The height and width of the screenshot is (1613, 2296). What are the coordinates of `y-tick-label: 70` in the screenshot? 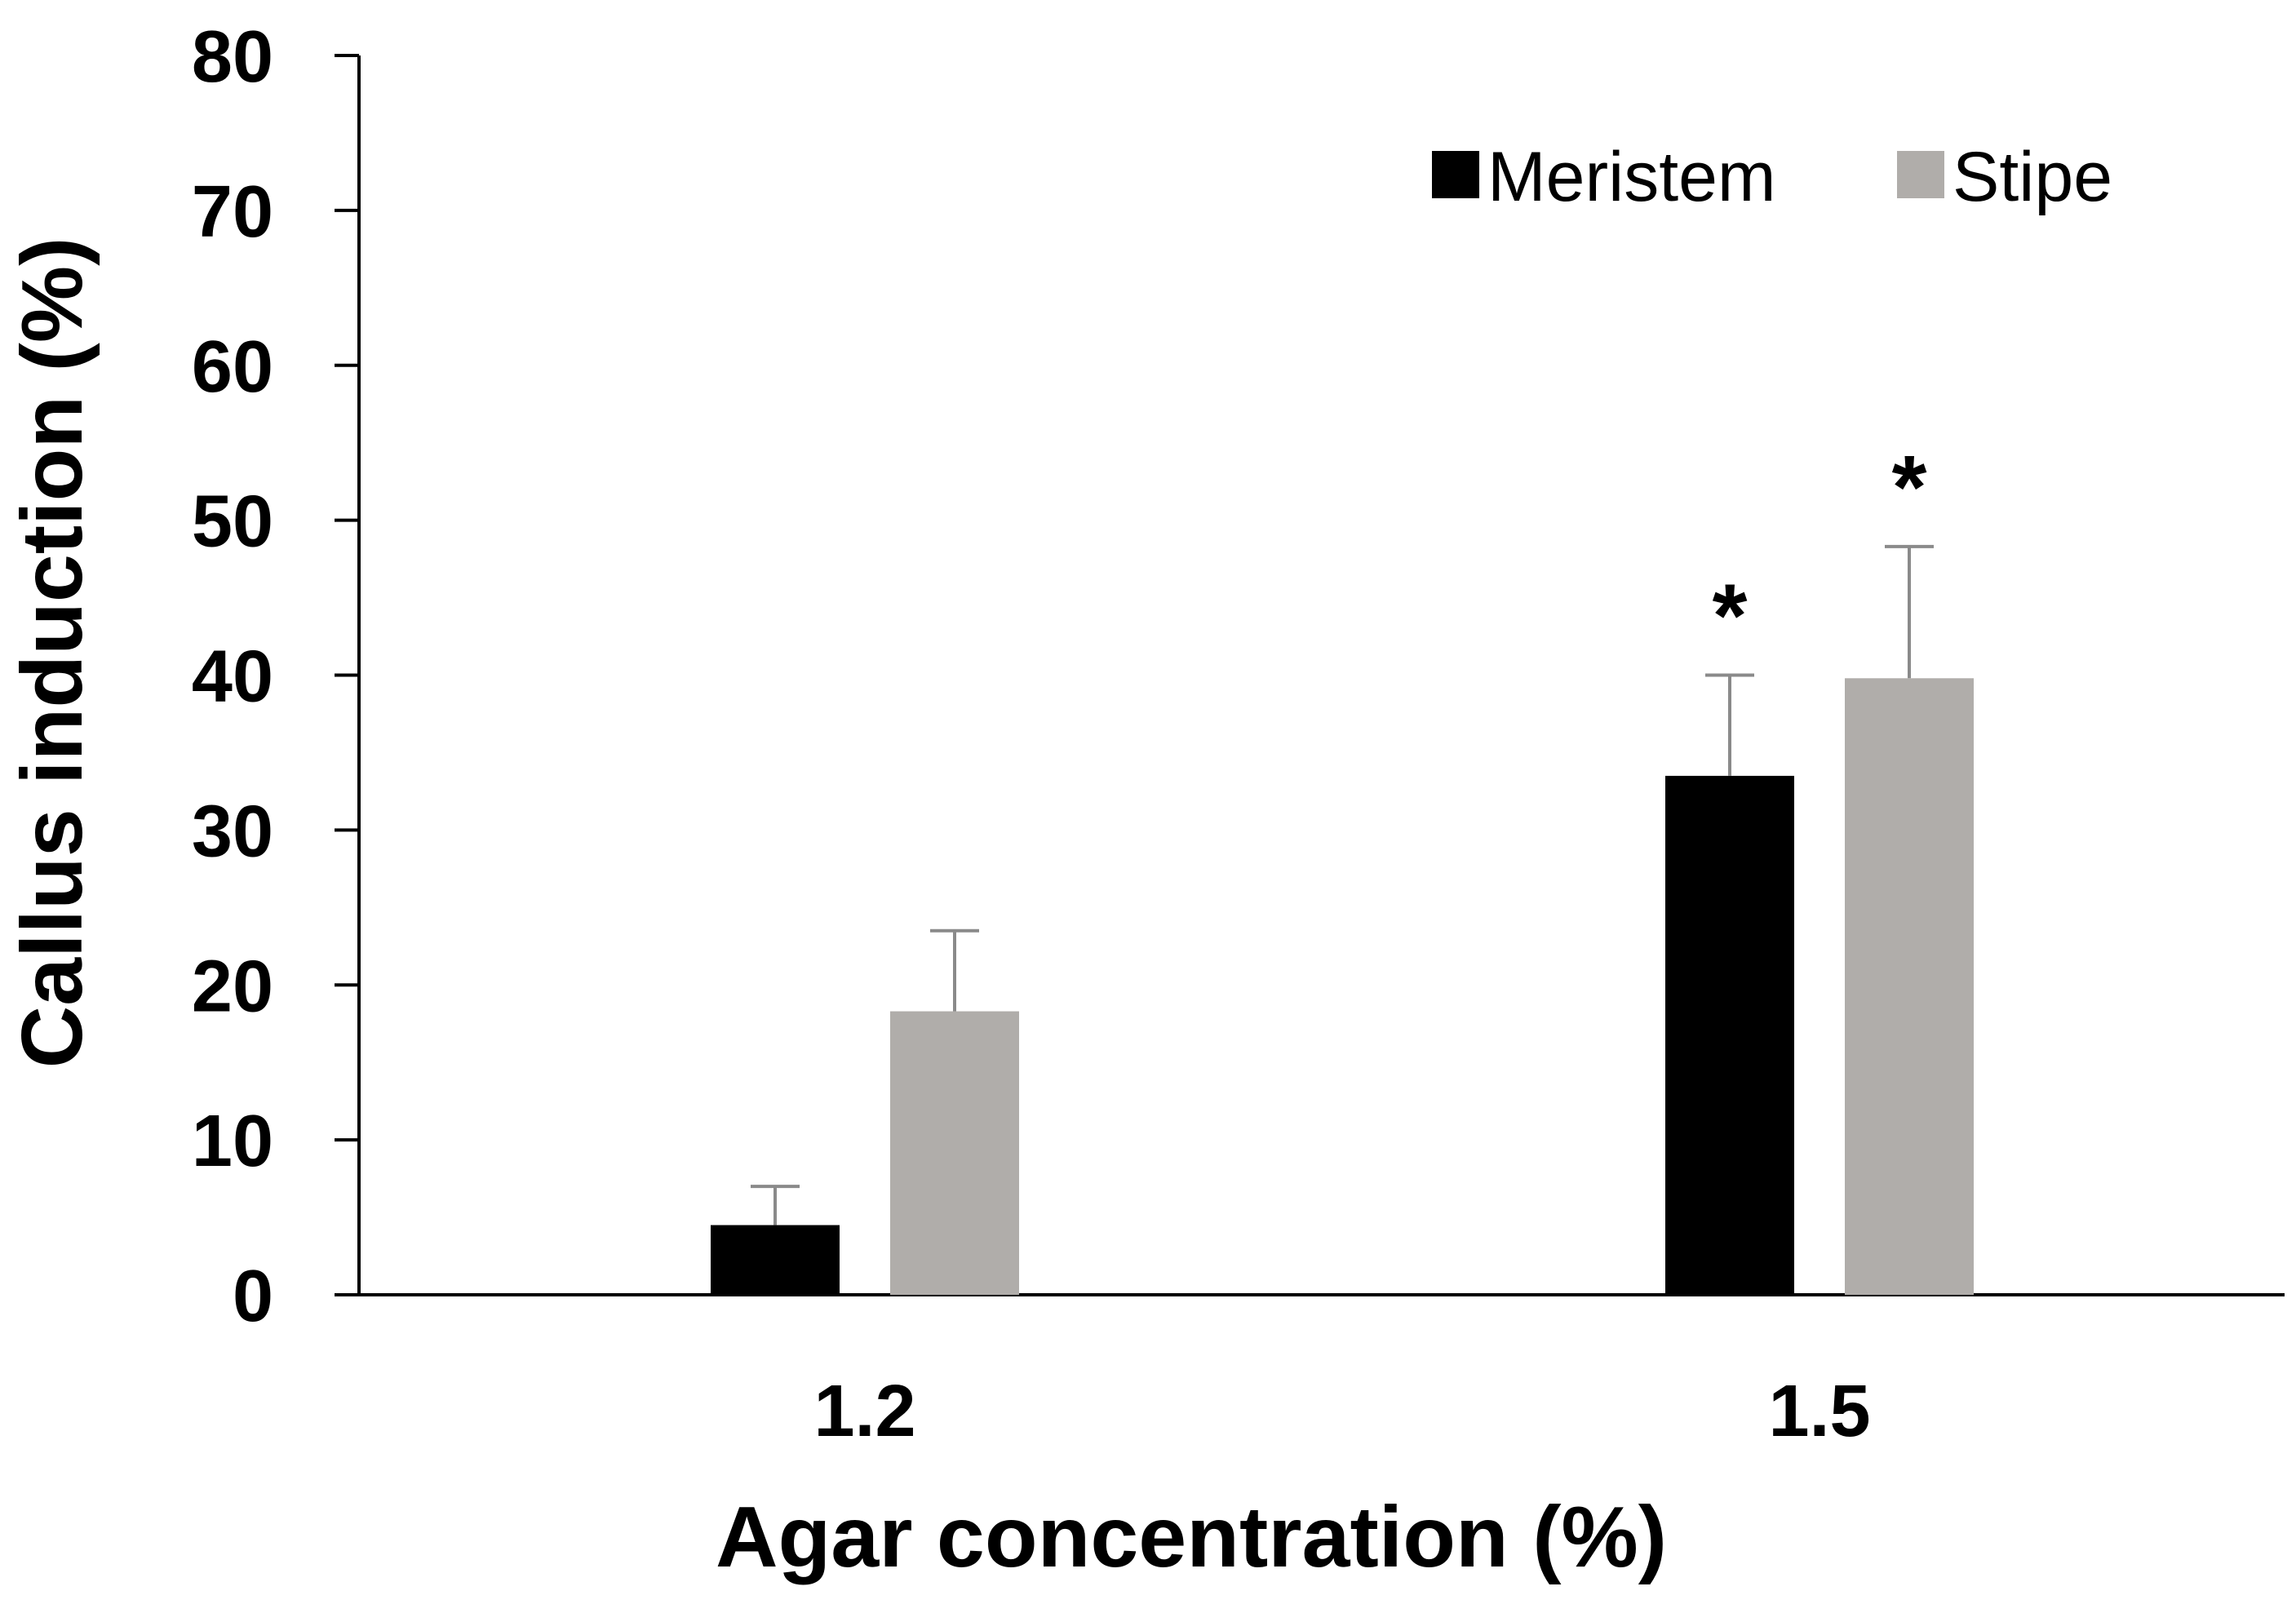 It's located at (232, 212).